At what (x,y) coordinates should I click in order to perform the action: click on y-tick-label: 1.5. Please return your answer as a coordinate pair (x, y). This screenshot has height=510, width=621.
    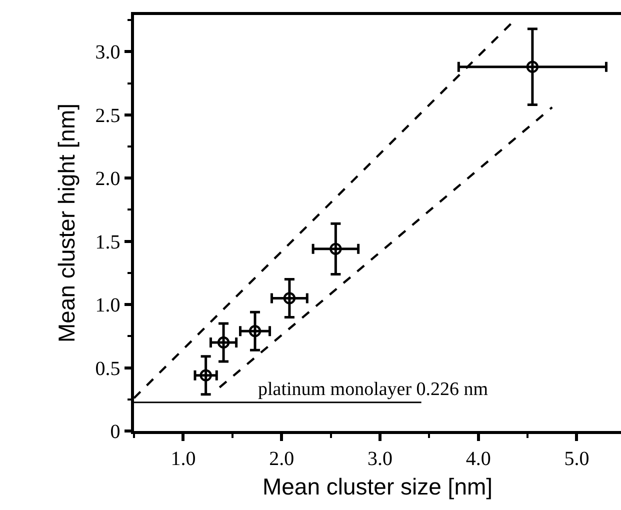
    Looking at the image, I should click on (107, 242).